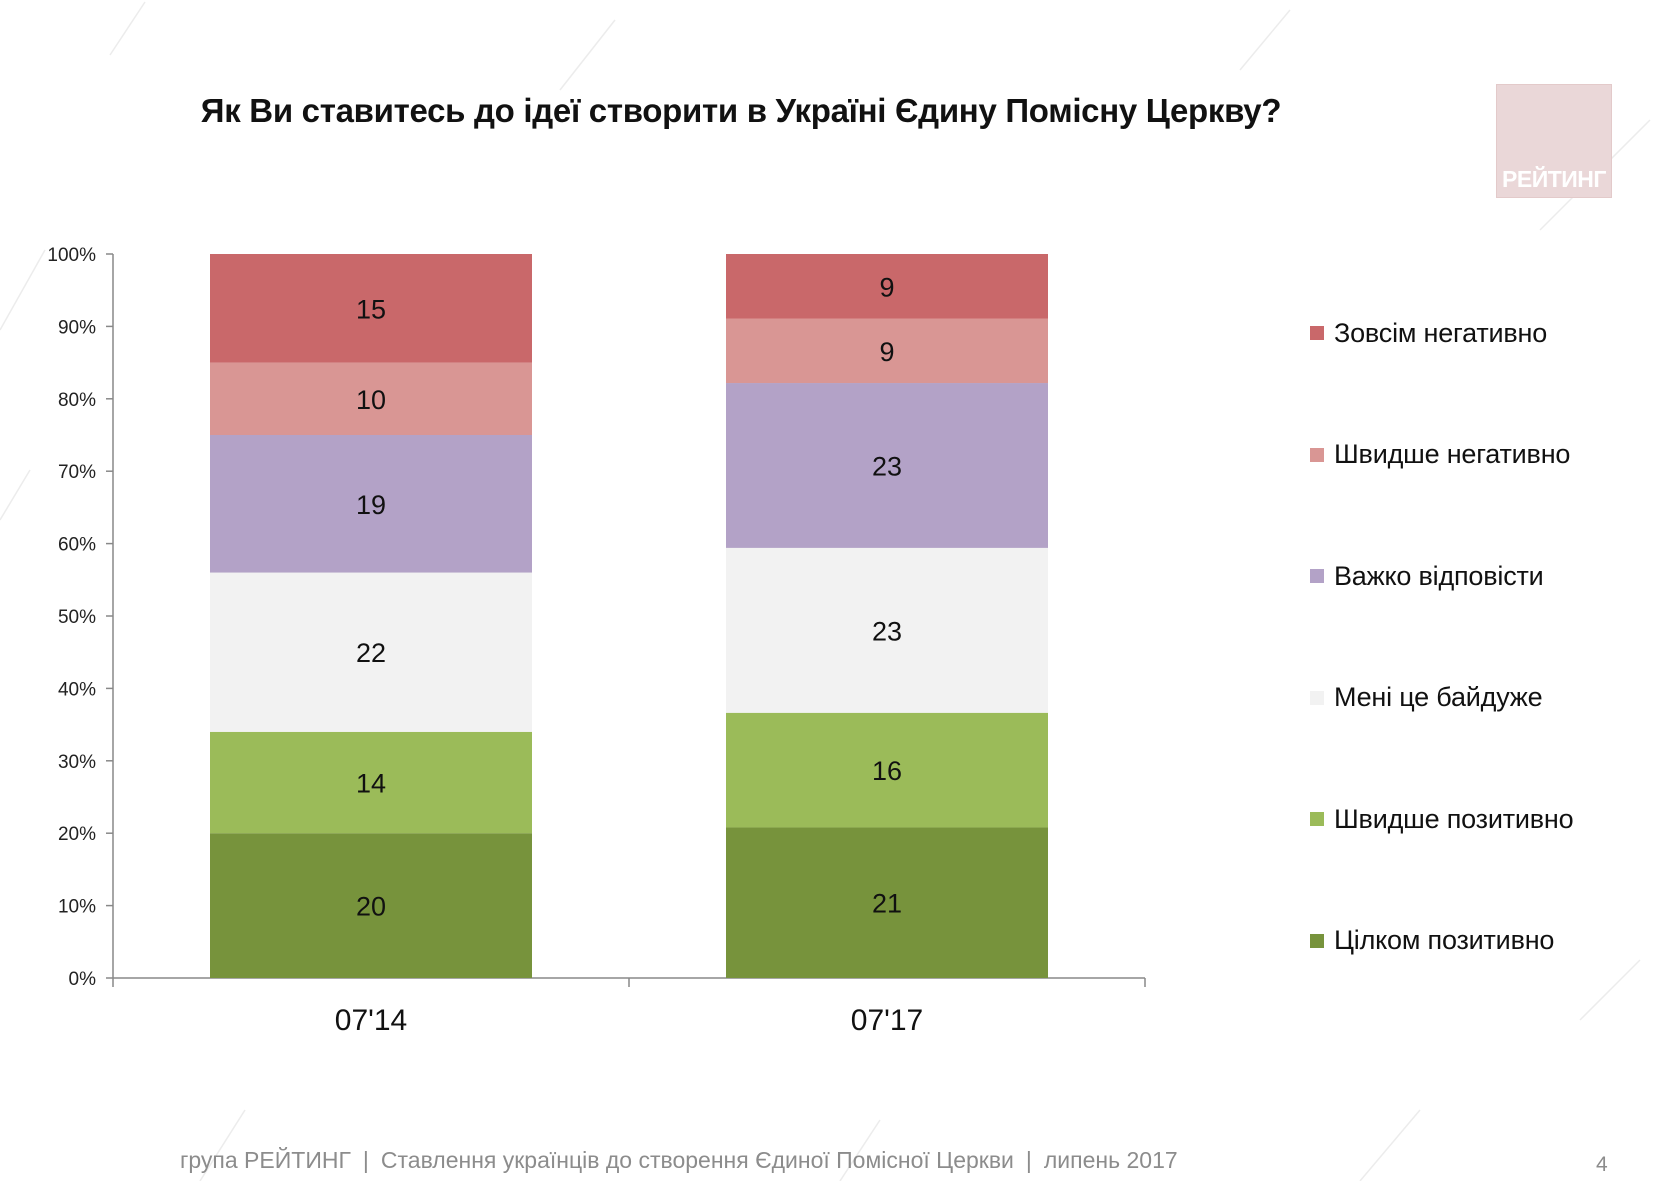  I want to click on y-tick-label: 40%, so click(77, 689).